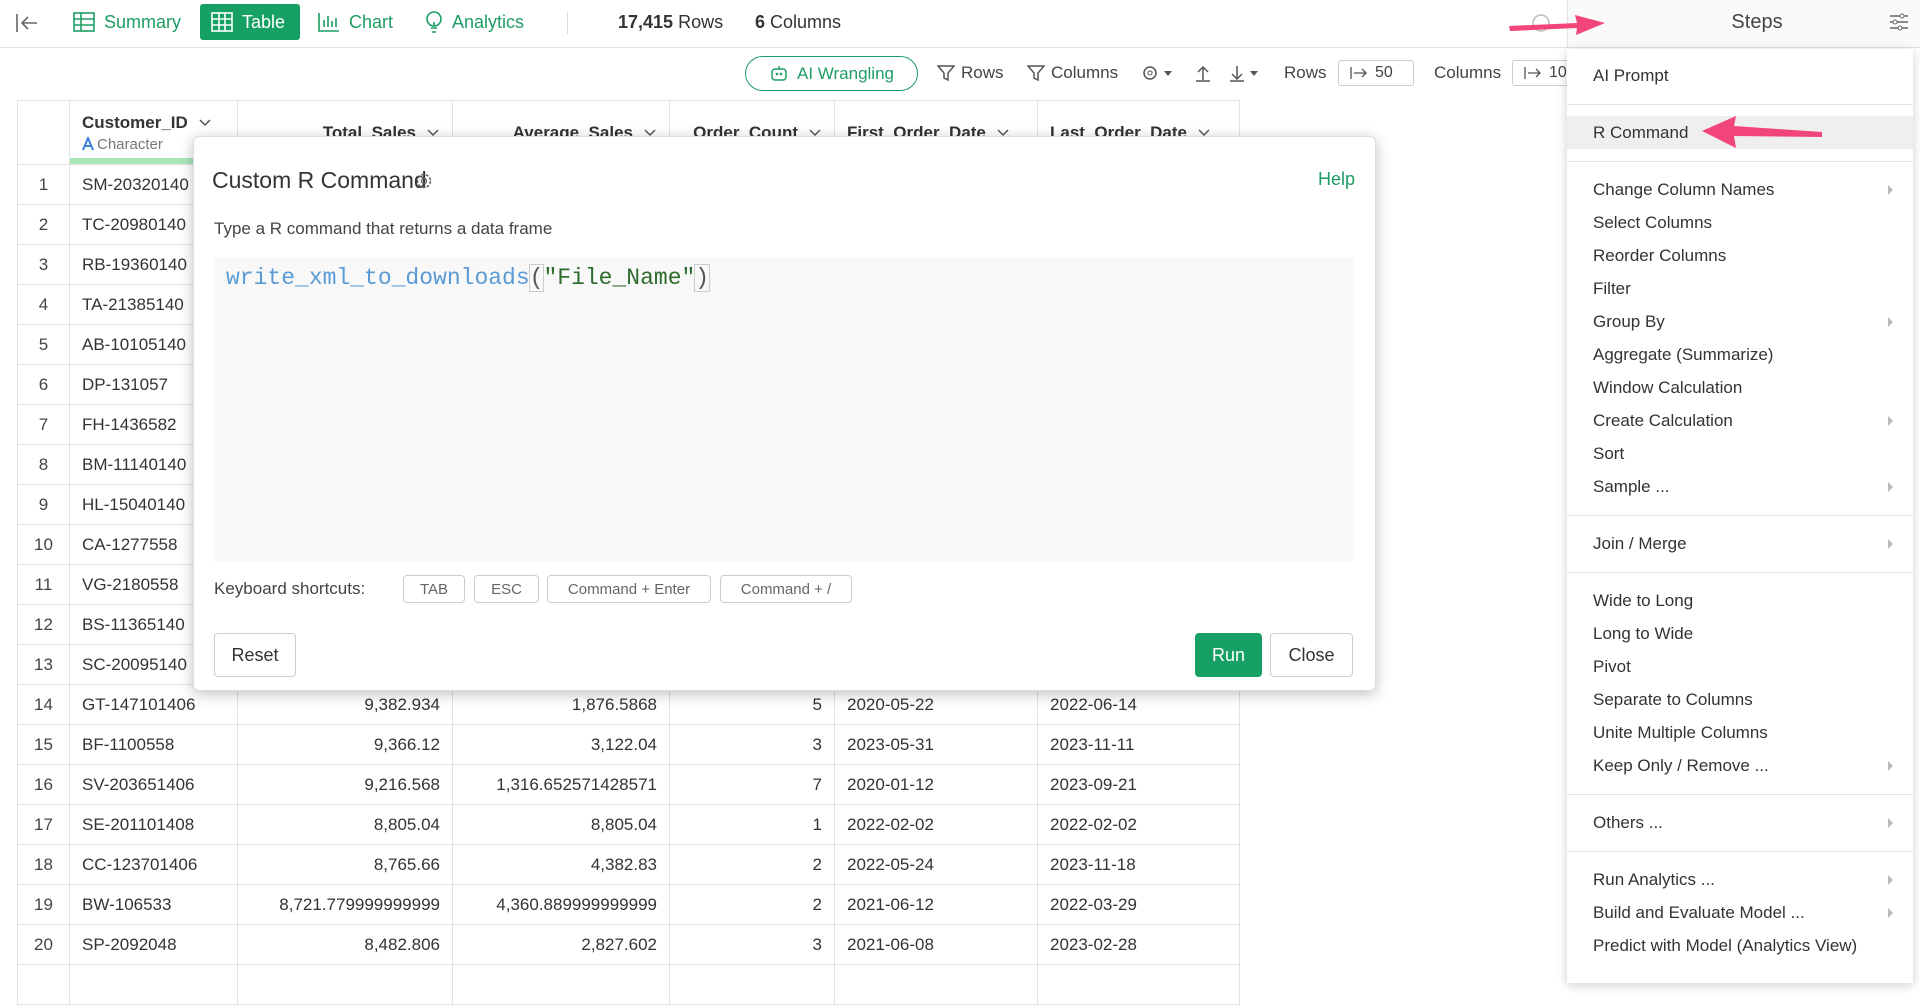 This screenshot has height=1005, width=1920. Describe the element at coordinates (561, 705) in the screenshot. I see `table-cell: 1,876.5868` at that location.